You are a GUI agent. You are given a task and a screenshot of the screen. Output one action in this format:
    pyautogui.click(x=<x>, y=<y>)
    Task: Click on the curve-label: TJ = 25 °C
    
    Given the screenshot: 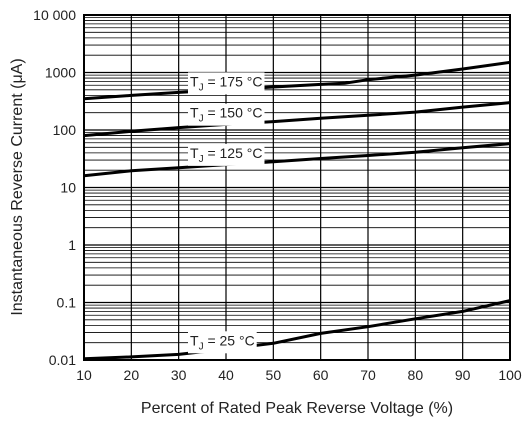 What is the action you would take?
    pyautogui.click(x=222, y=342)
    